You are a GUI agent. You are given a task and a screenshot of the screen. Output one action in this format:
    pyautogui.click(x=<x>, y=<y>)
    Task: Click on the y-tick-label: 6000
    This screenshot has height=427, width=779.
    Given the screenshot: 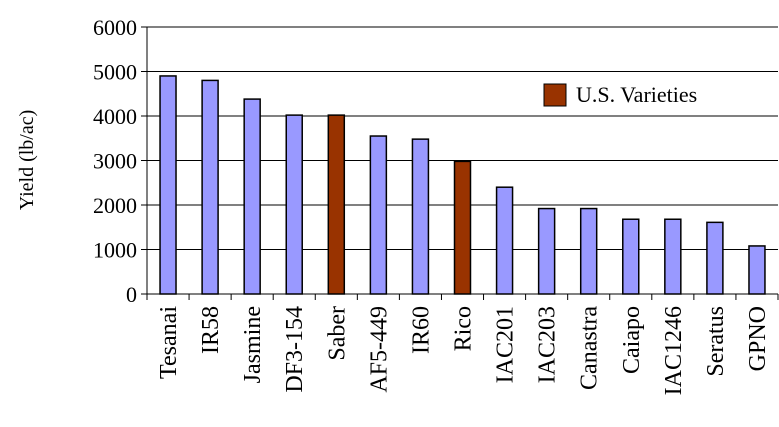 What is the action you would take?
    pyautogui.click(x=115, y=27)
    